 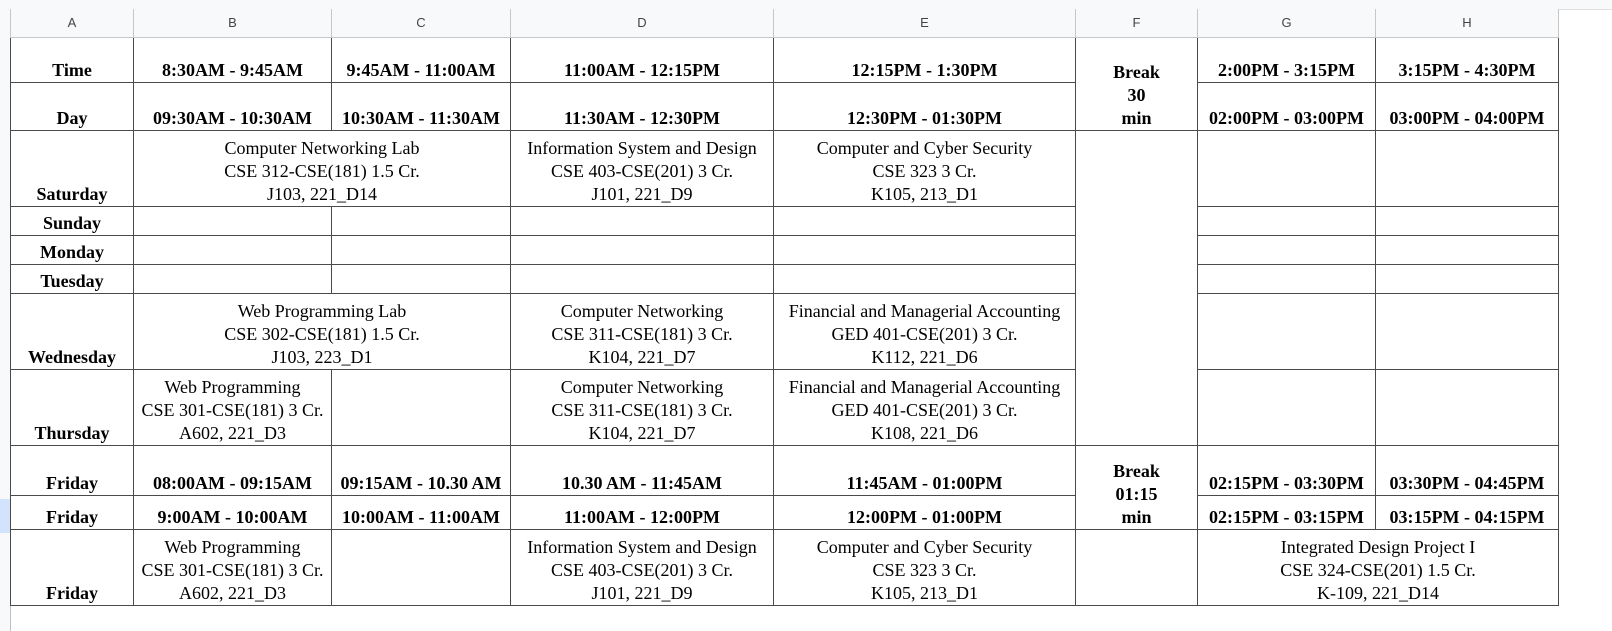 I want to click on day-name-cell: Monday, so click(x=72, y=249).